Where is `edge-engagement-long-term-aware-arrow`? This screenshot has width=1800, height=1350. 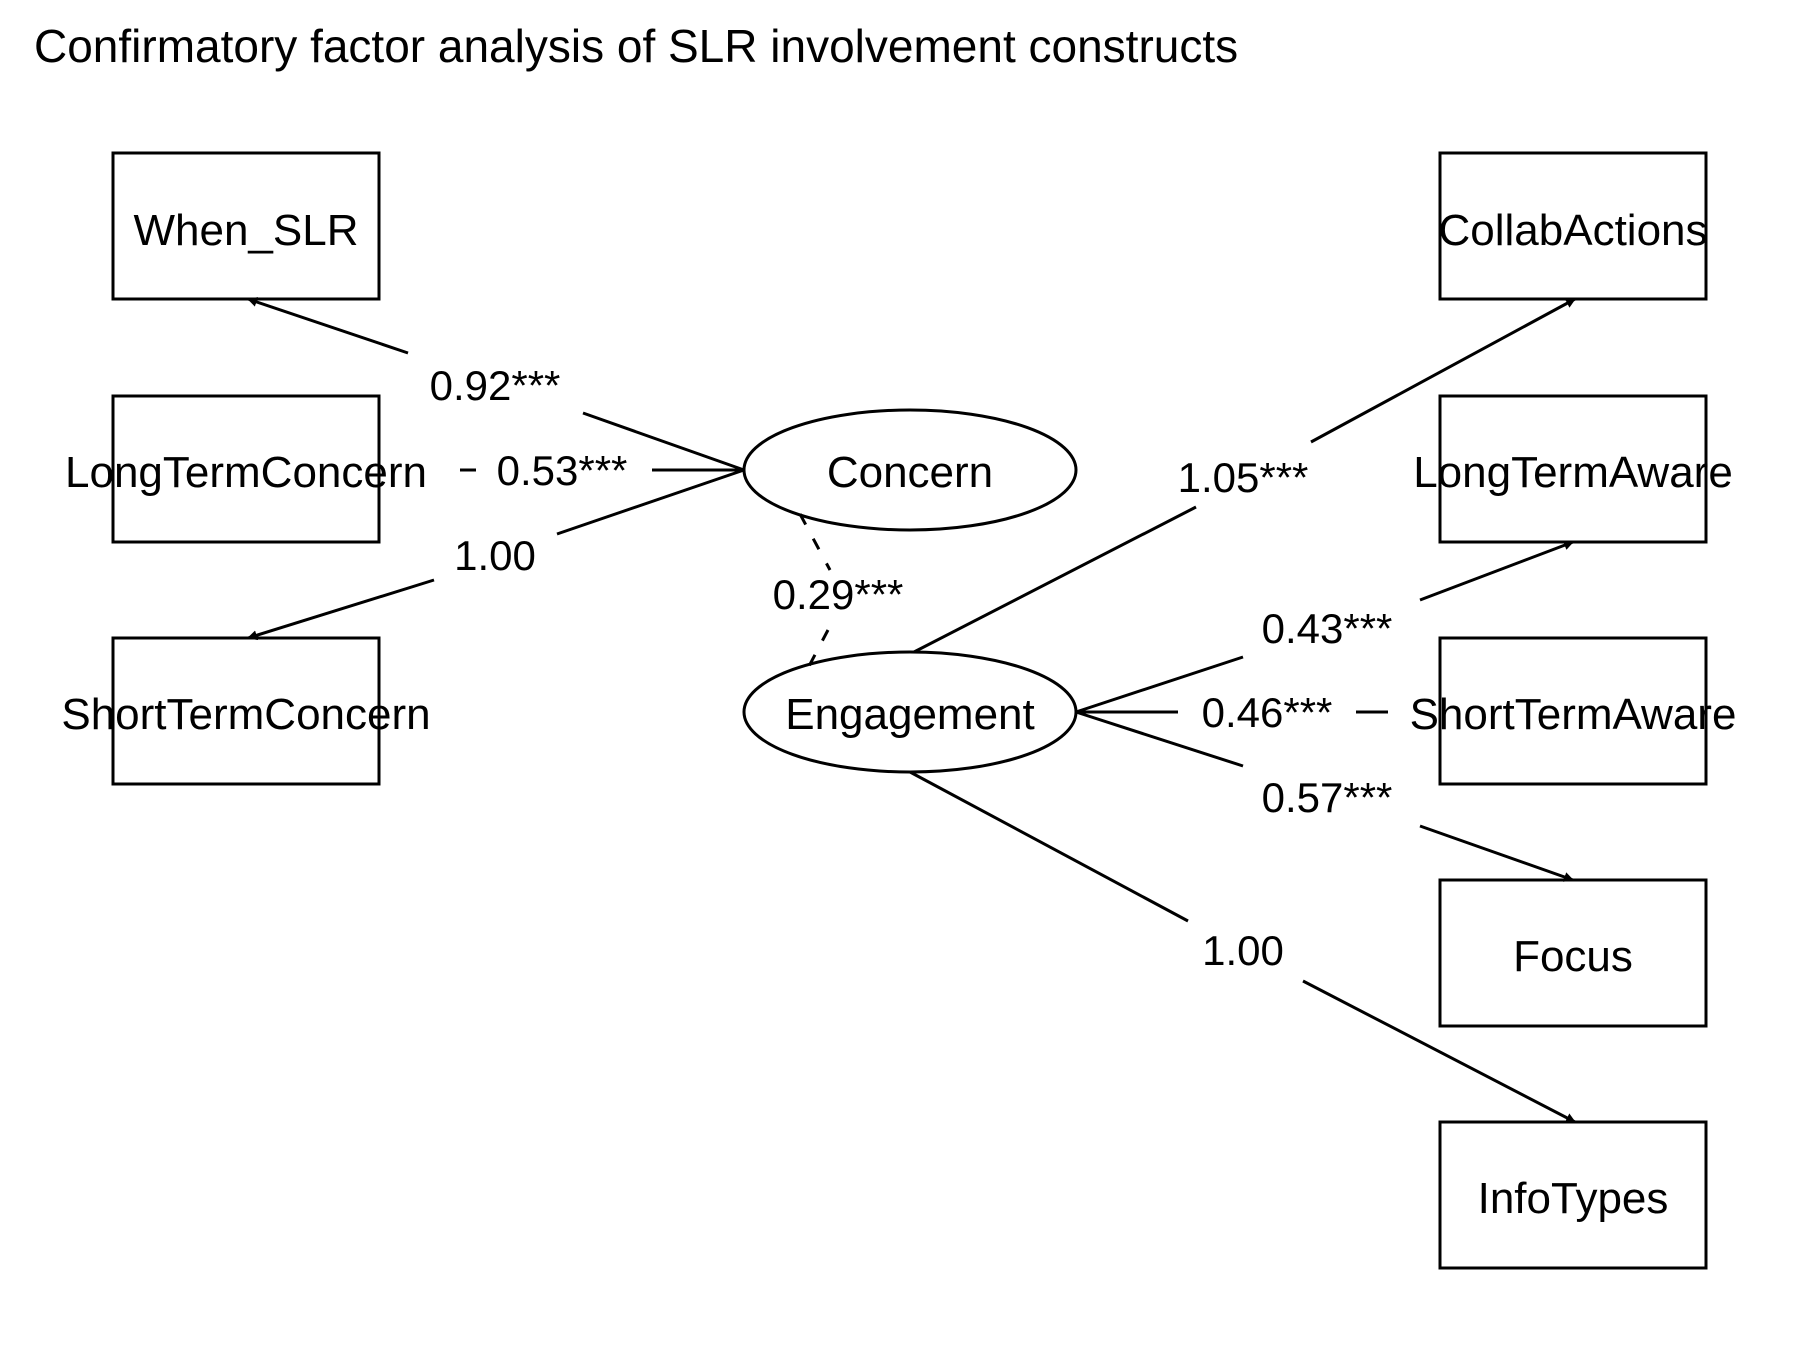
edge-engagement-long-term-aware-arrow is located at coordinates (1496, 571).